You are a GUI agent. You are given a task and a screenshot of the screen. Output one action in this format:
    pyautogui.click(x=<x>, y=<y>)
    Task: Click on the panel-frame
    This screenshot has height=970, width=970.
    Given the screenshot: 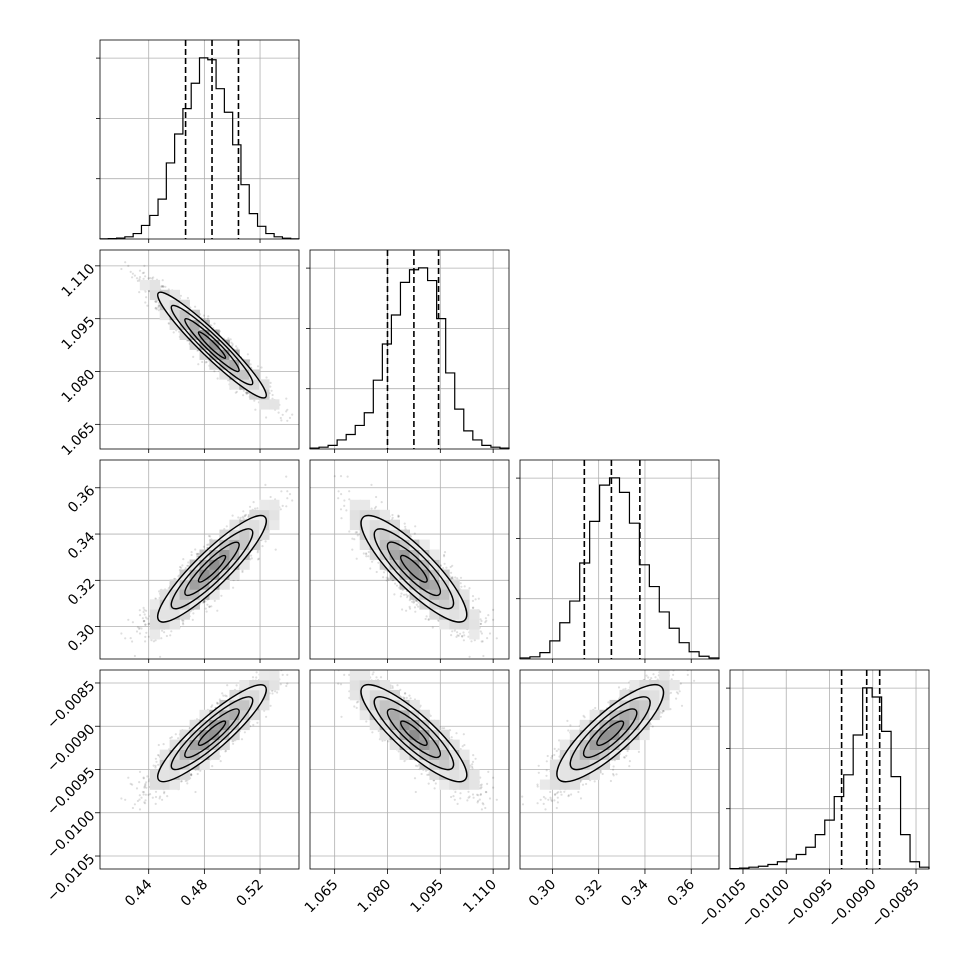 What is the action you would take?
    pyautogui.click(x=199, y=139)
    